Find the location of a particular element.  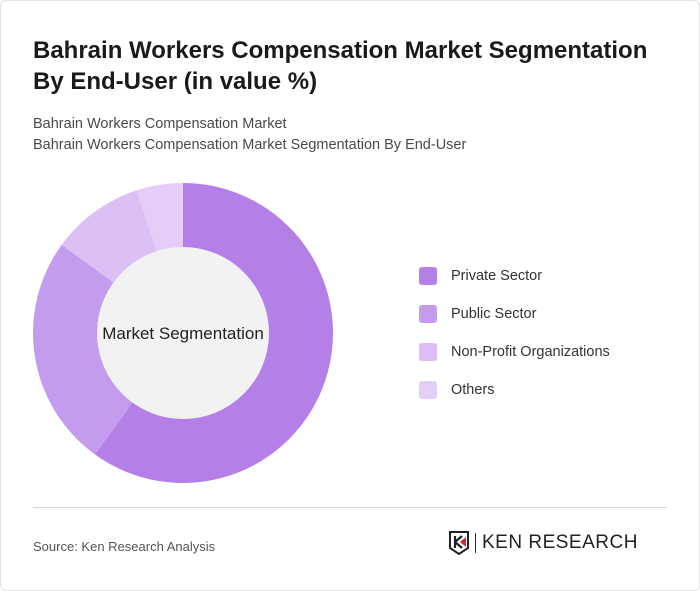

donut-hole is located at coordinates (183, 333).